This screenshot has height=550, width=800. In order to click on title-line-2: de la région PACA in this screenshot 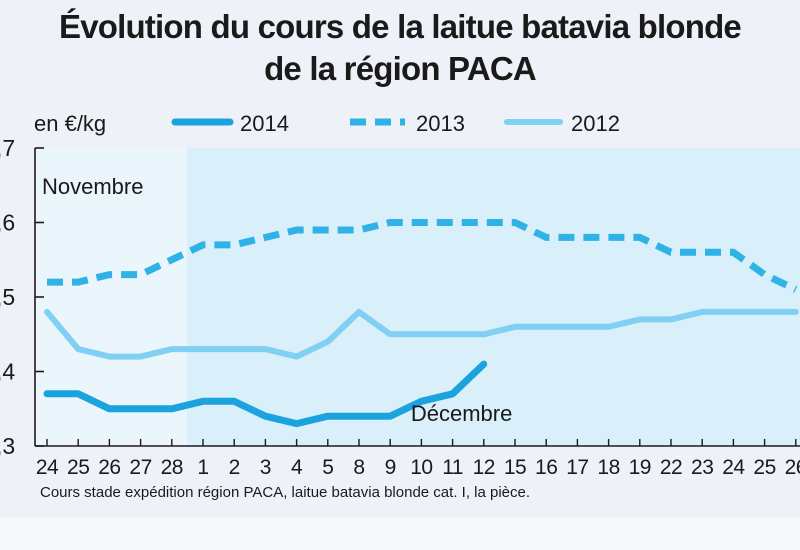, I will do `click(400, 68)`.